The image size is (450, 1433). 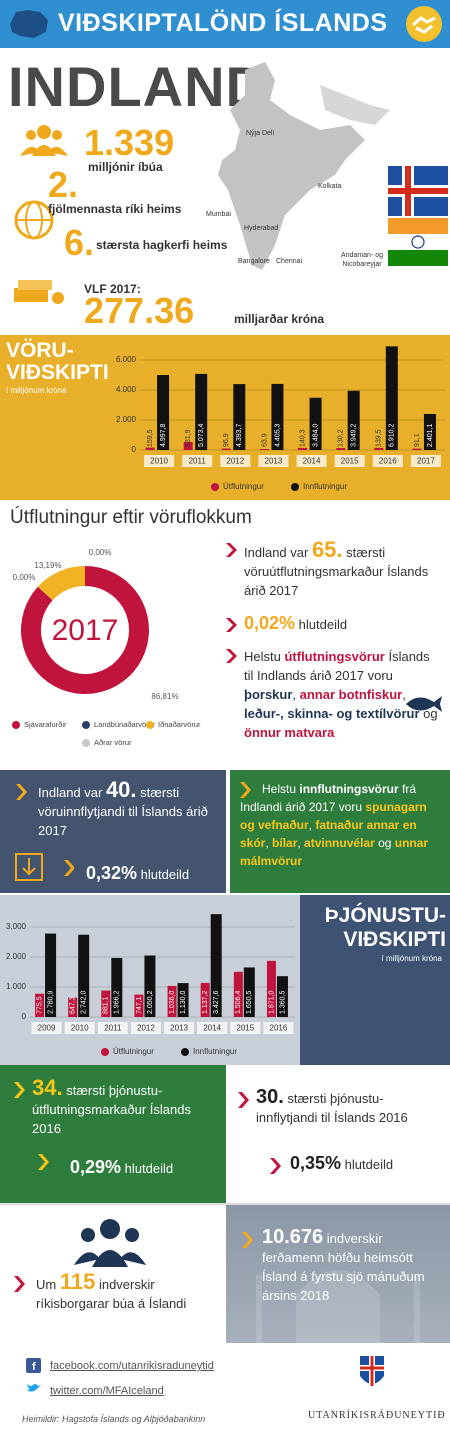 What do you see at coordinates (333, 816) in the screenshot?
I see `highlight: spunagarn og vefnaður` at bounding box center [333, 816].